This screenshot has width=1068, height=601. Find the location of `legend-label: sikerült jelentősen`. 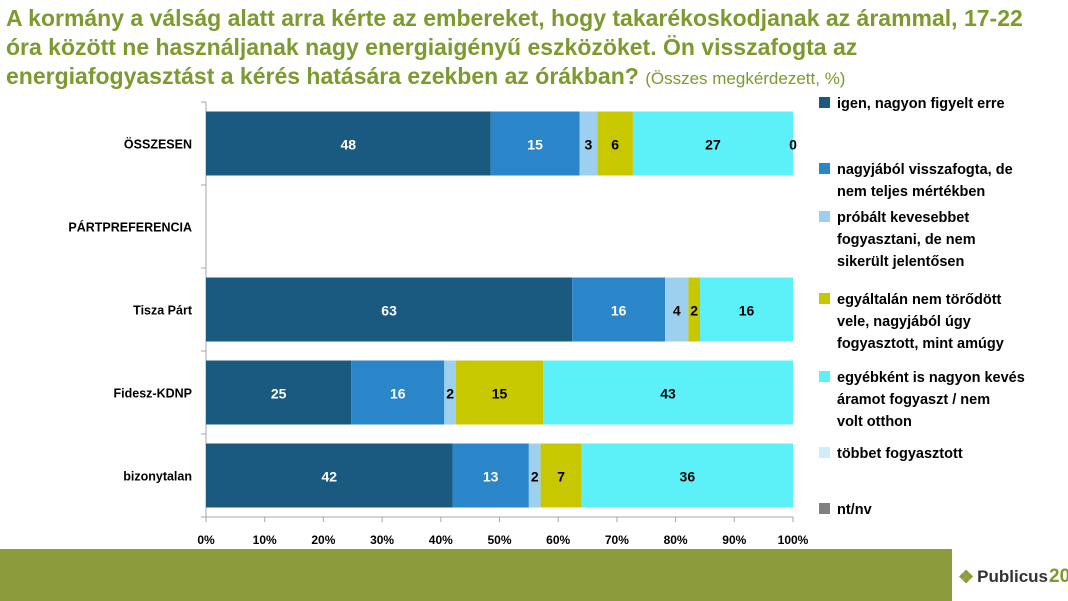

legend-label: sikerült jelentősen is located at coordinates (900, 262).